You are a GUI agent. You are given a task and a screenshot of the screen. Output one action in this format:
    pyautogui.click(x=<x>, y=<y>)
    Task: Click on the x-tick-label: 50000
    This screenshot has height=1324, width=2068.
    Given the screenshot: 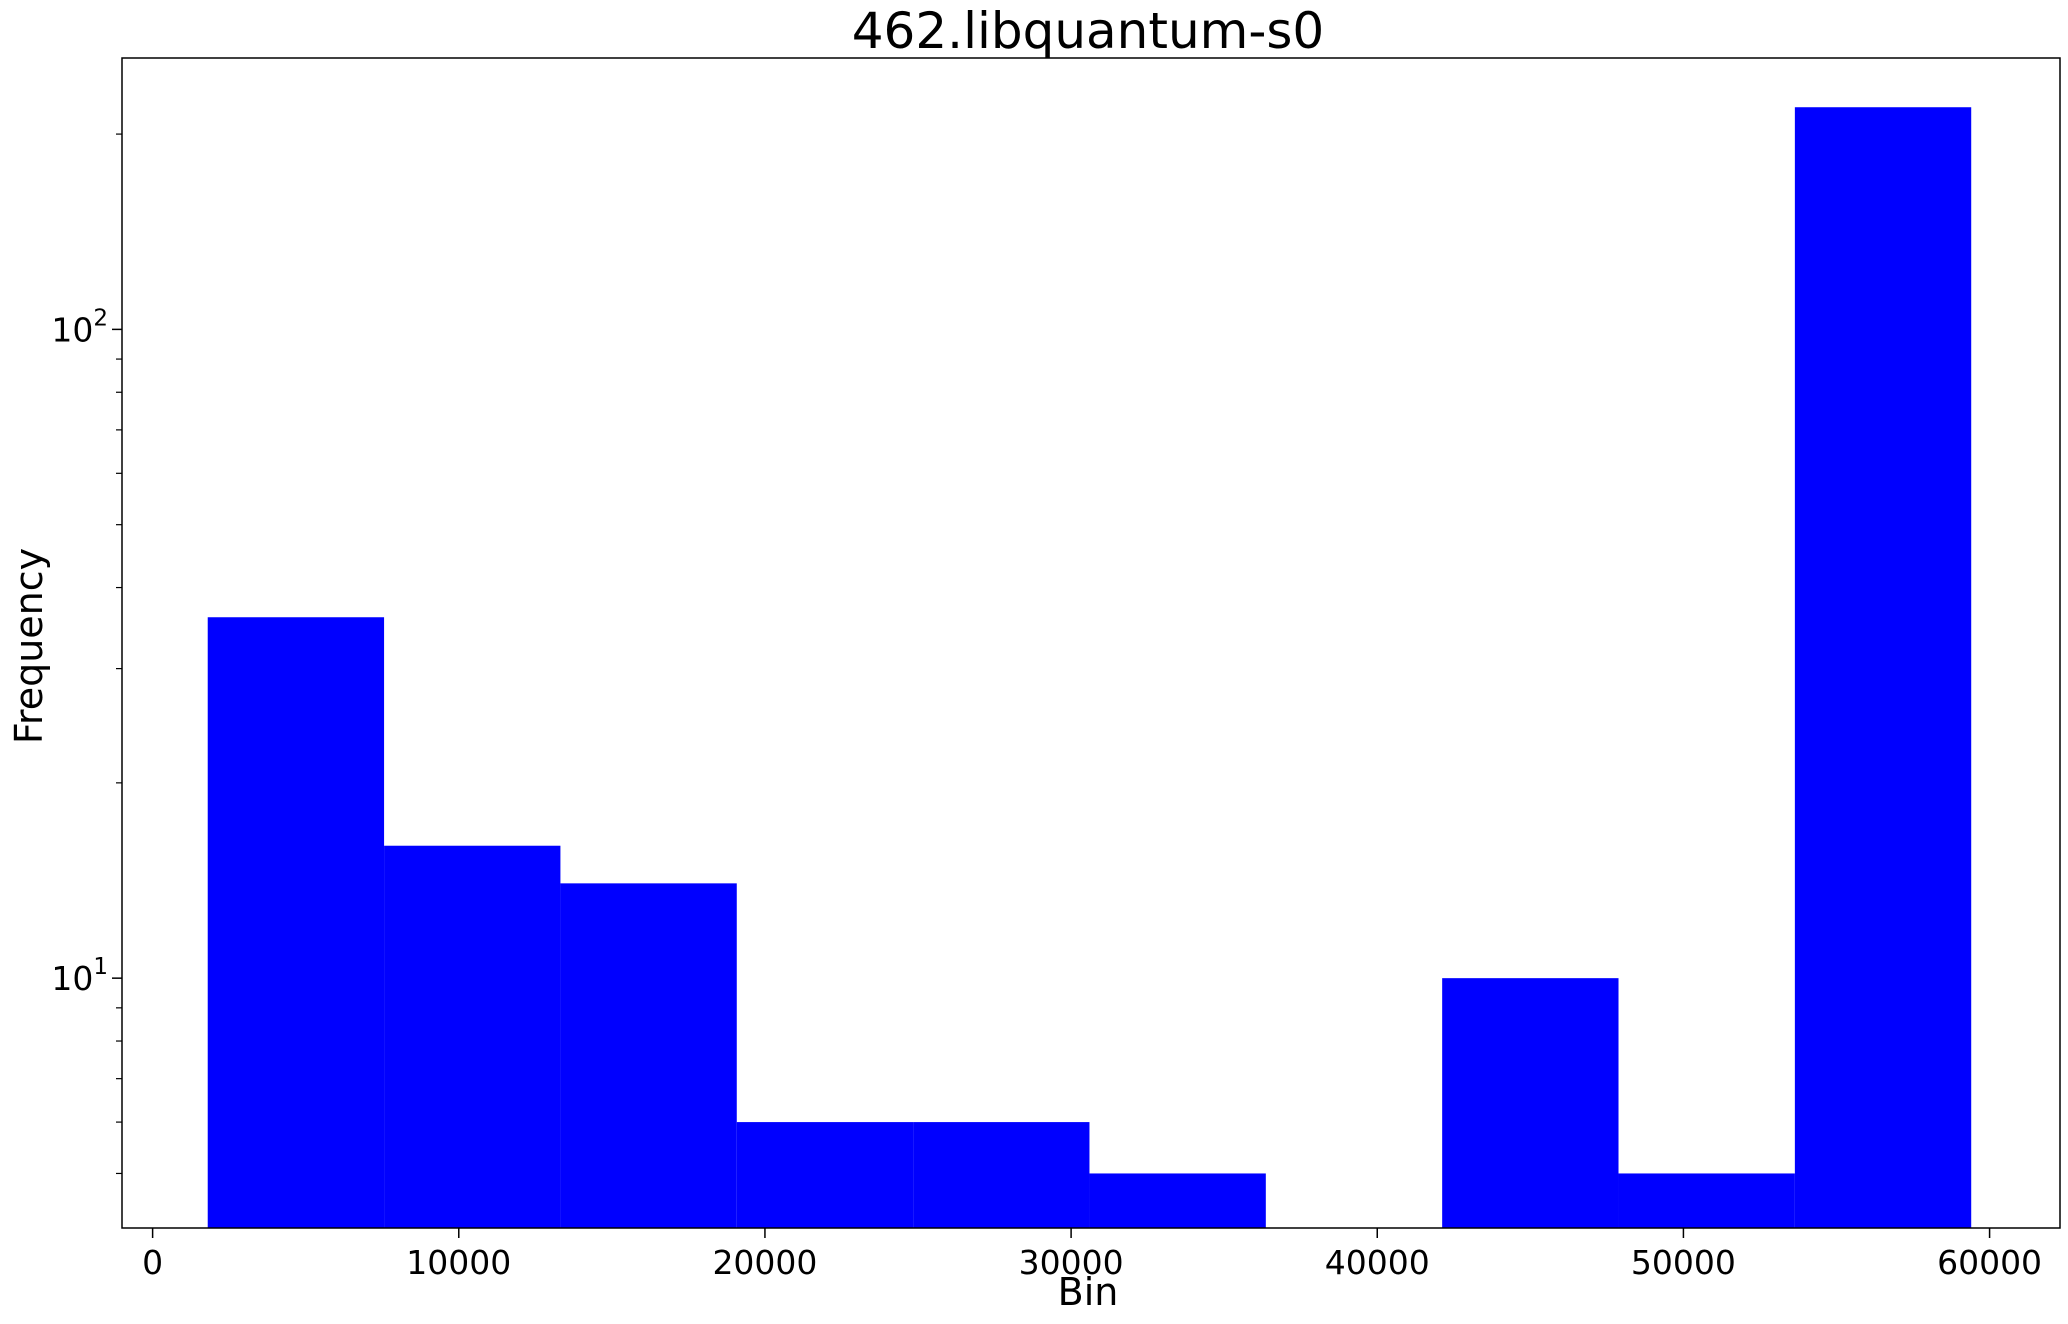 What is the action you would take?
    pyautogui.click(x=1683, y=1262)
    